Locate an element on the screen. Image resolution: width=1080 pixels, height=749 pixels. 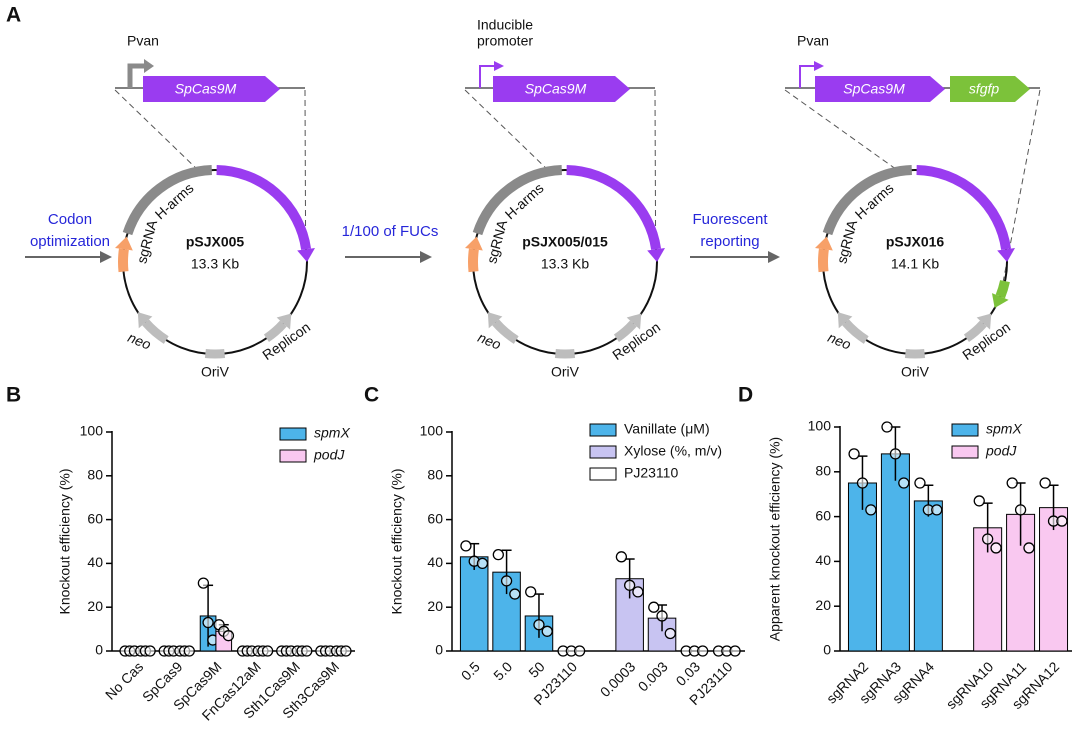
panel-label: A is located at coordinates (13, 15).